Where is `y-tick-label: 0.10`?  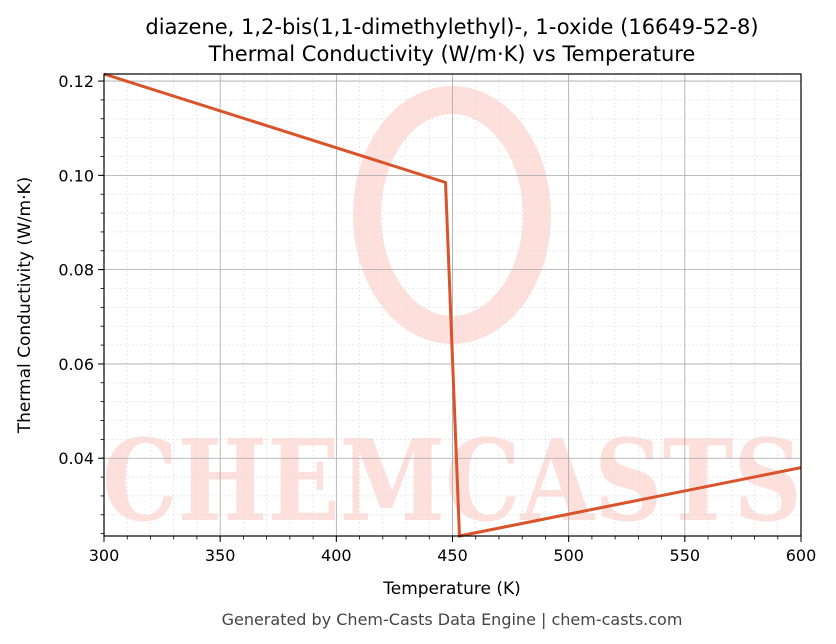 y-tick-label: 0.10 is located at coordinates (76, 175).